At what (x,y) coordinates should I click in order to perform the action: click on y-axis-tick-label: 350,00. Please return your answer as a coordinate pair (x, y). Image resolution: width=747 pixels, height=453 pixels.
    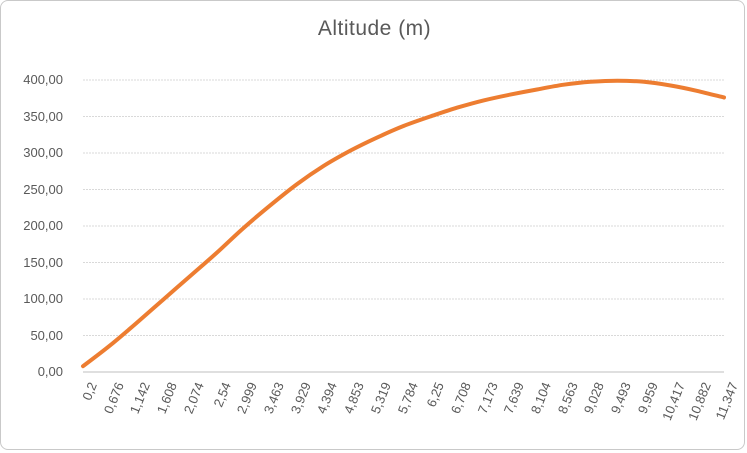
    Looking at the image, I should click on (43, 116).